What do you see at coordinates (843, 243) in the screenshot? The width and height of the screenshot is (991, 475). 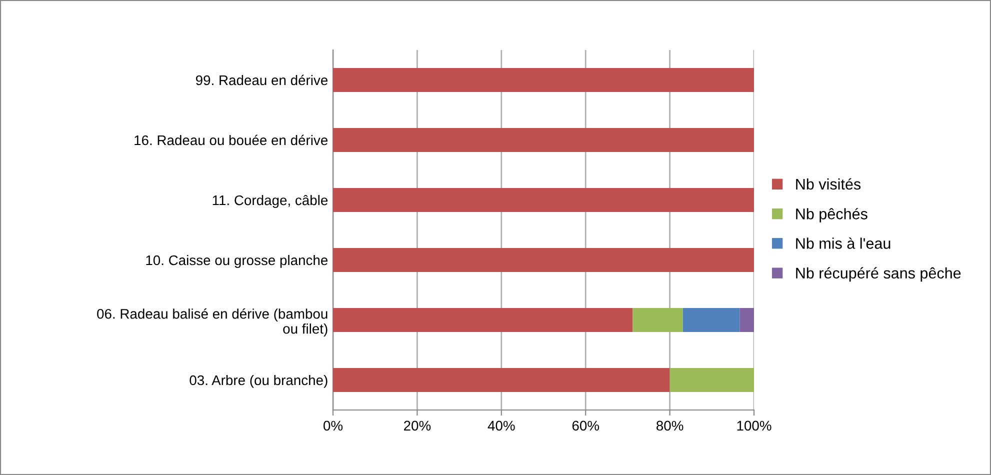 I see `legend-label: Nb mis à l'eau` at bounding box center [843, 243].